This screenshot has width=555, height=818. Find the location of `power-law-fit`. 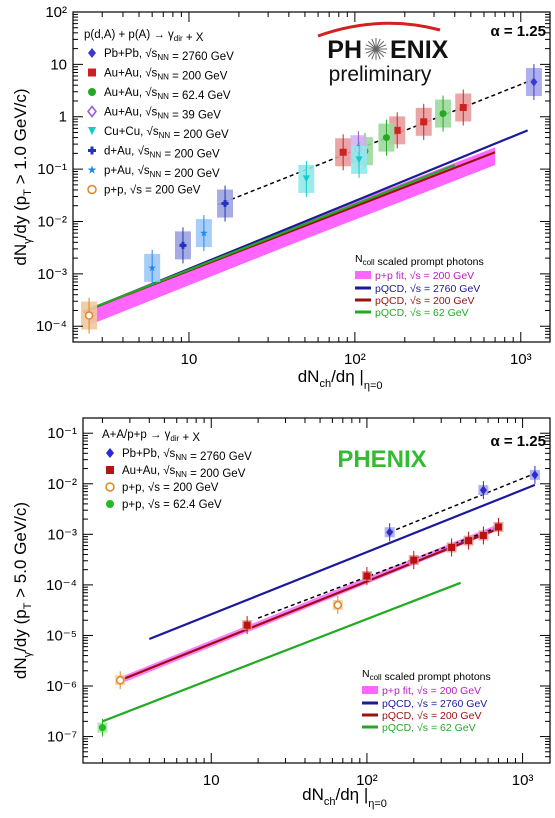

power-law-fit is located at coordinates (378, 572).